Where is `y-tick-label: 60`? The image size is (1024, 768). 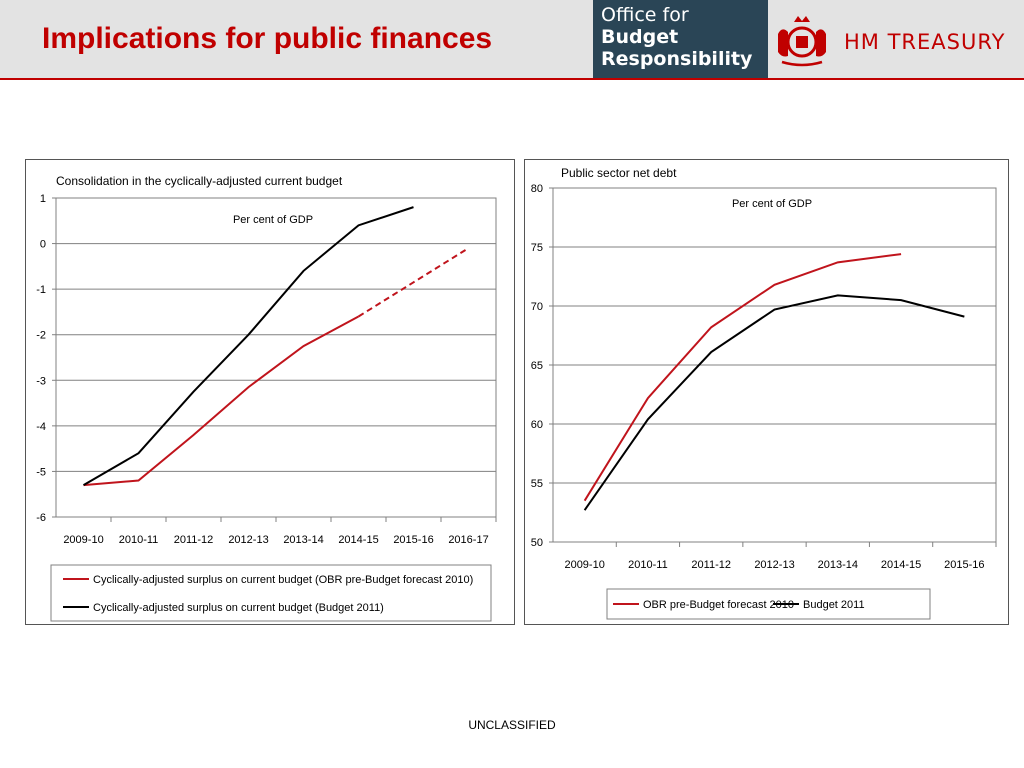 y-tick-label: 60 is located at coordinates (537, 425).